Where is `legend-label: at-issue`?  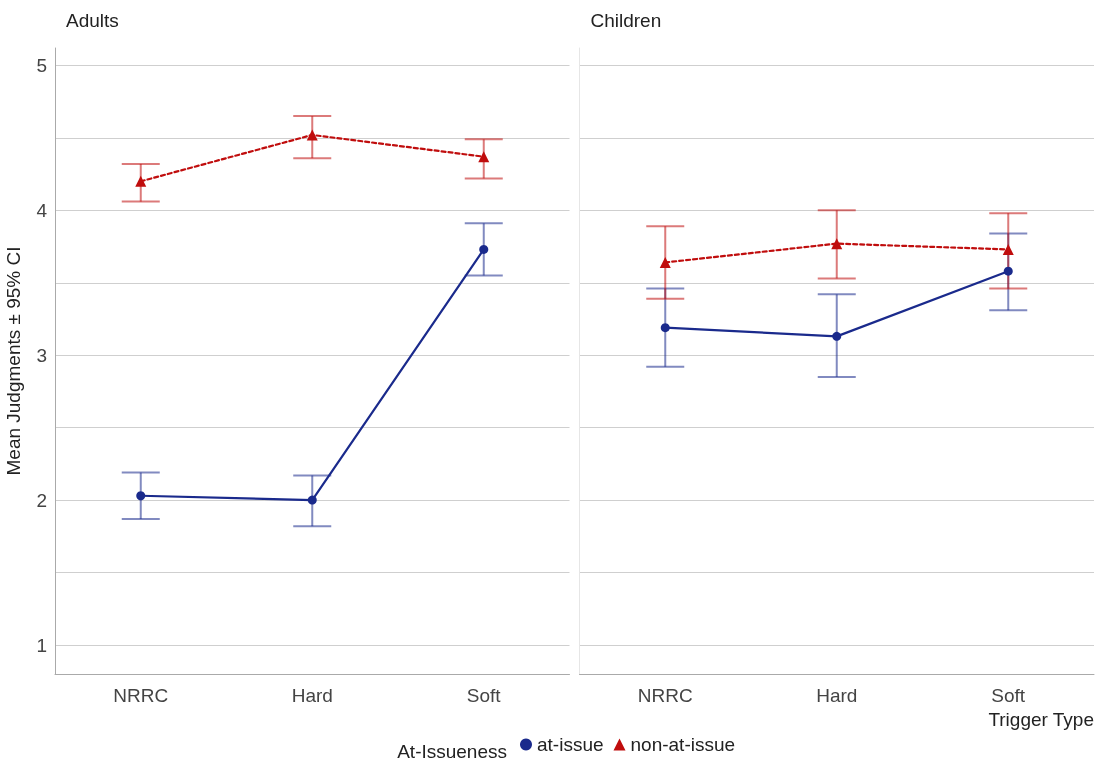
legend-label: at-issue is located at coordinates (570, 744).